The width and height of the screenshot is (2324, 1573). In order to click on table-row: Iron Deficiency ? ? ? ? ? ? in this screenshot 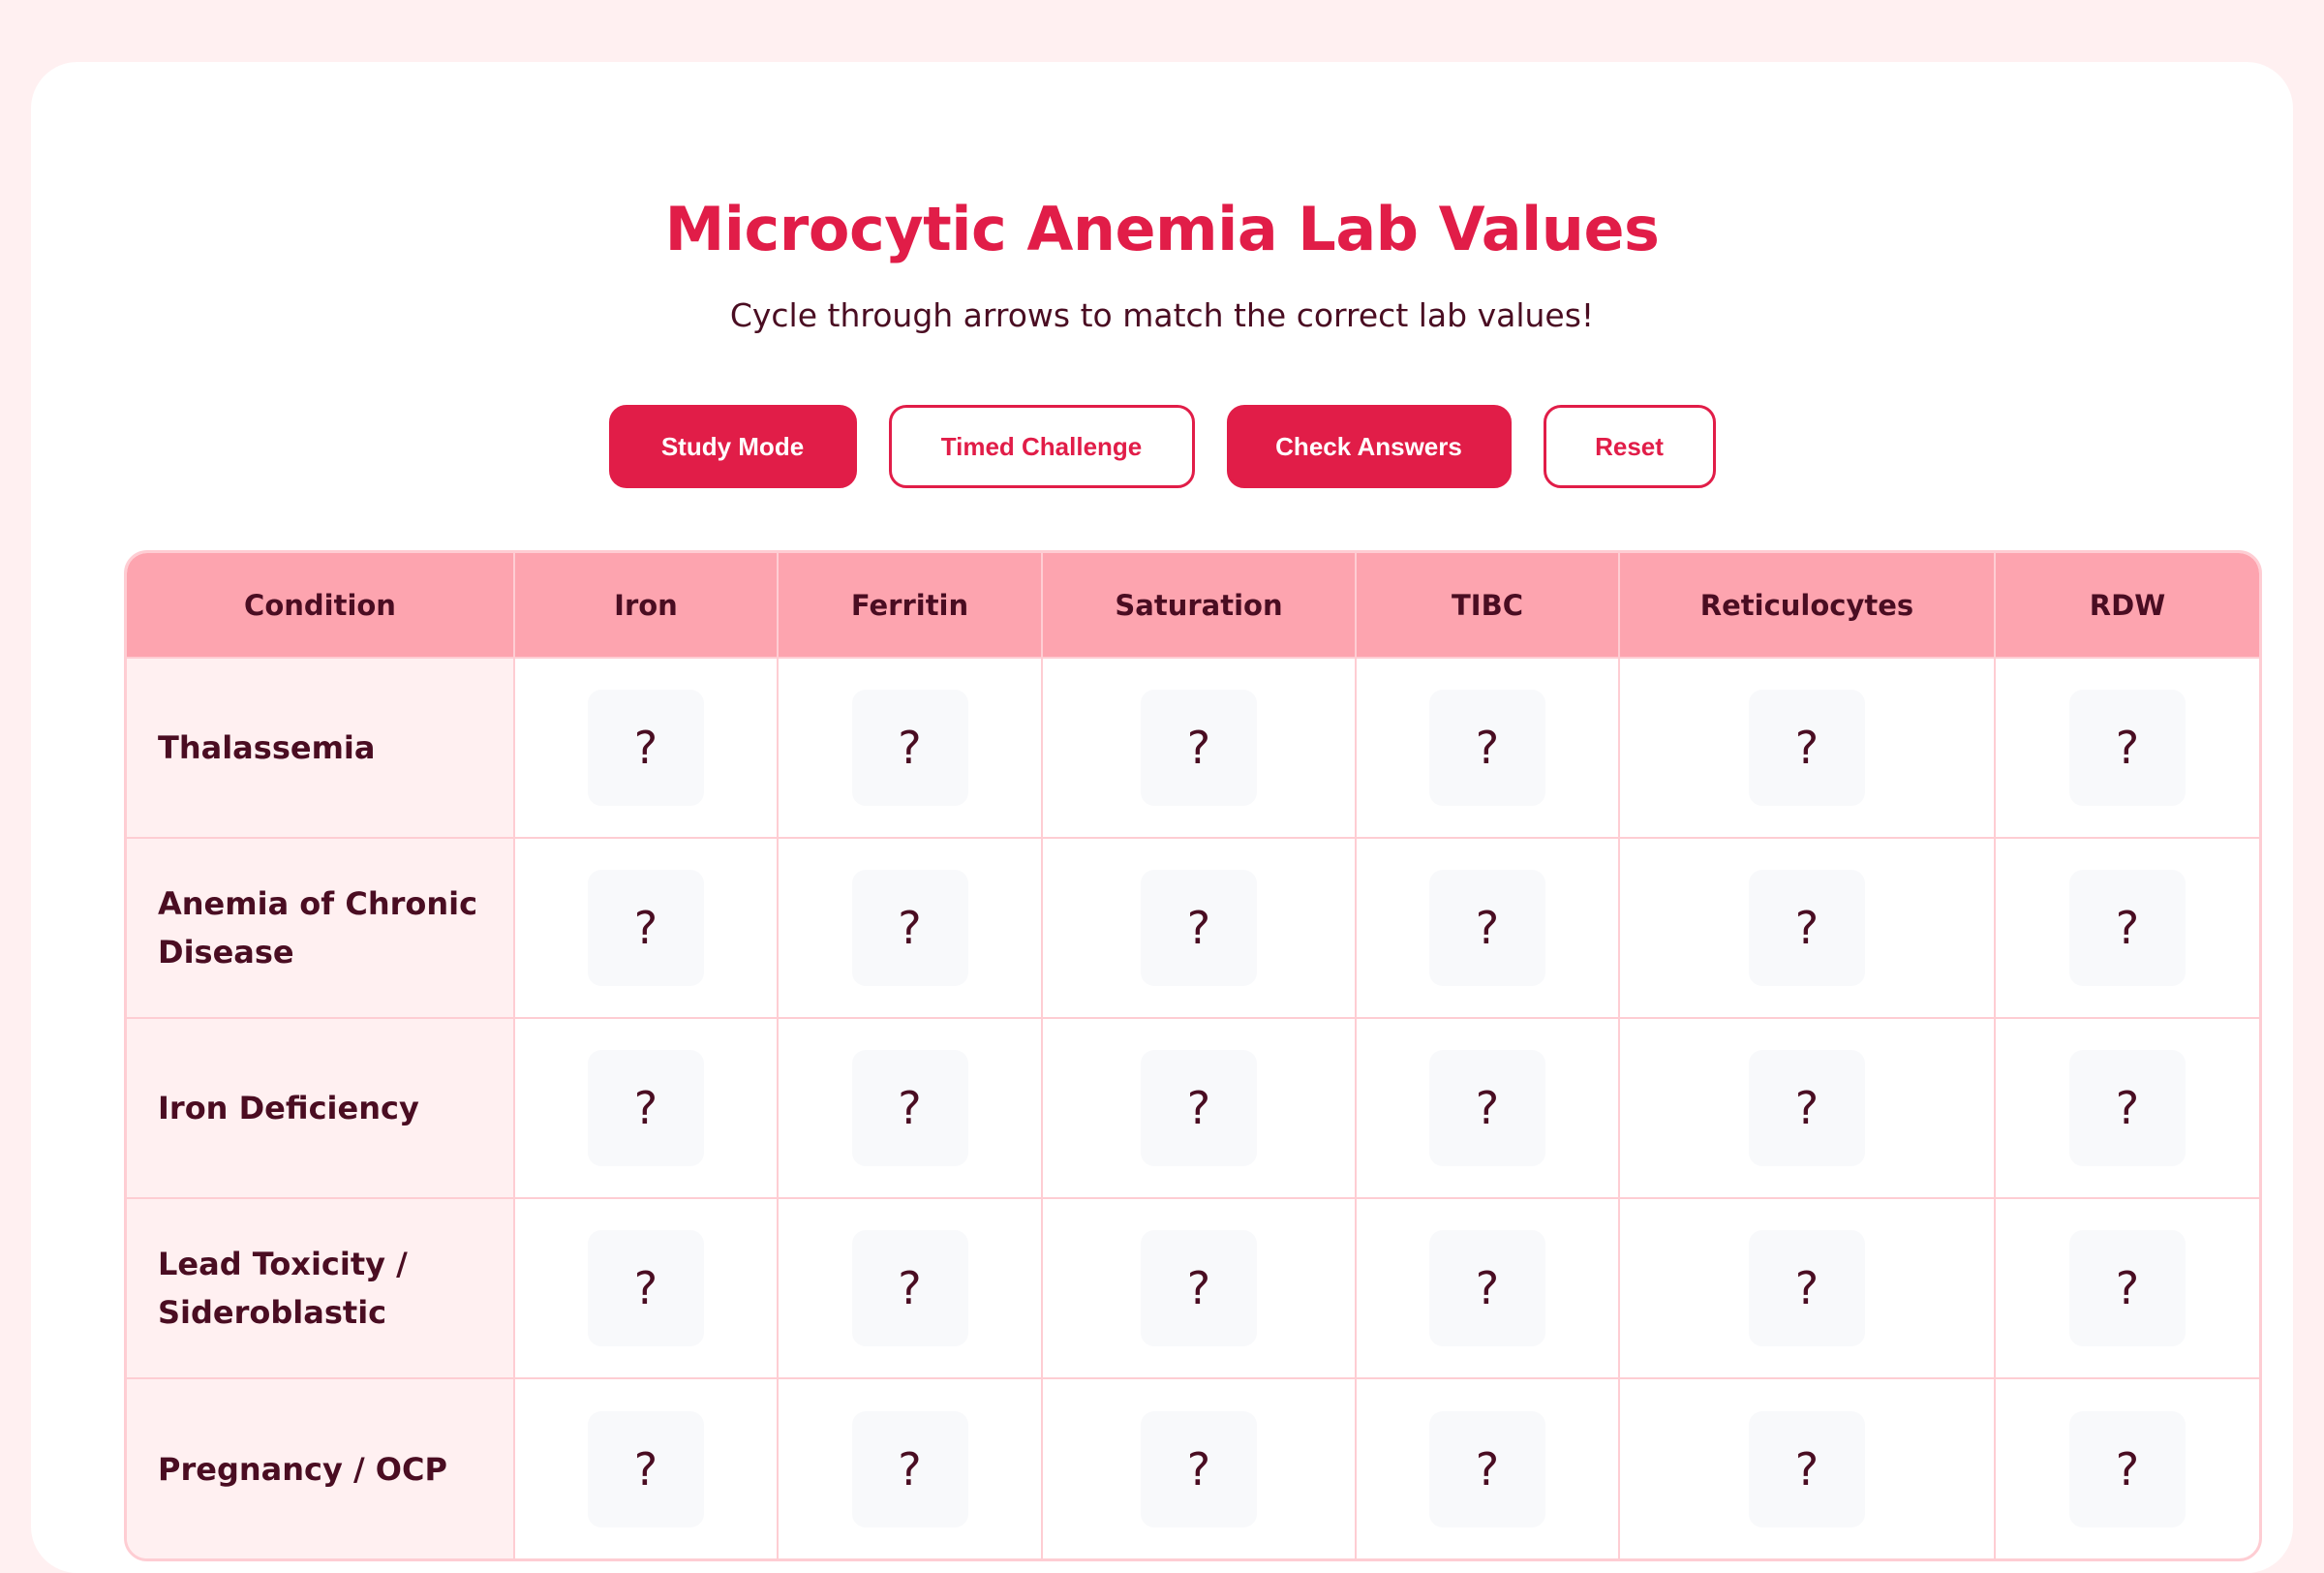, I will do `click(1193, 1107)`.